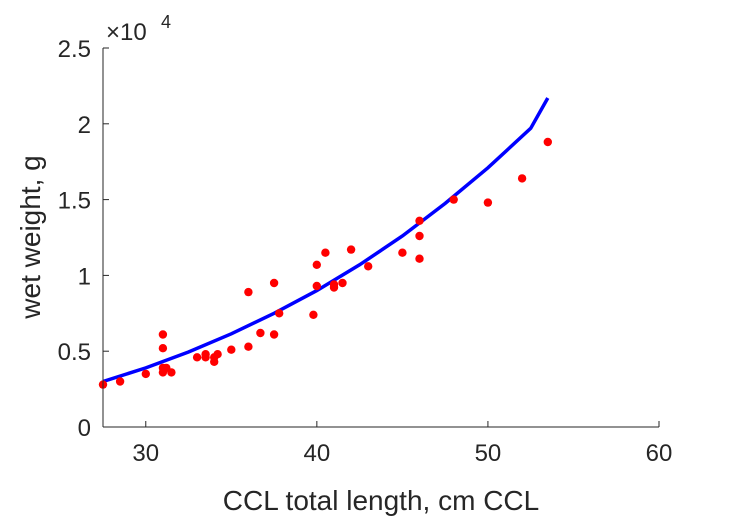 Image resolution: width=729 pixels, height=521 pixels. Describe the element at coordinates (84, 125) in the screenshot. I see `y-tick-label: 2` at that location.